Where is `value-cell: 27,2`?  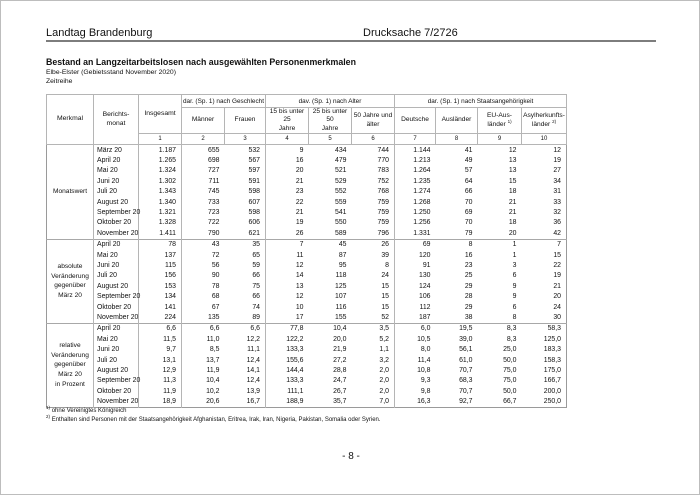 value-cell: 27,2 is located at coordinates (340, 360).